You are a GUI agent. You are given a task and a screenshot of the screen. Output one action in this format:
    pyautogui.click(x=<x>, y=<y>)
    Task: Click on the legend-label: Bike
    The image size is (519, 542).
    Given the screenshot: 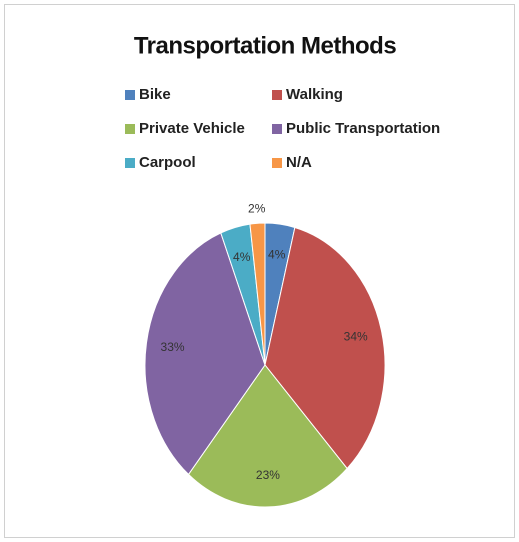 What is the action you would take?
    pyautogui.click(x=155, y=94)
    